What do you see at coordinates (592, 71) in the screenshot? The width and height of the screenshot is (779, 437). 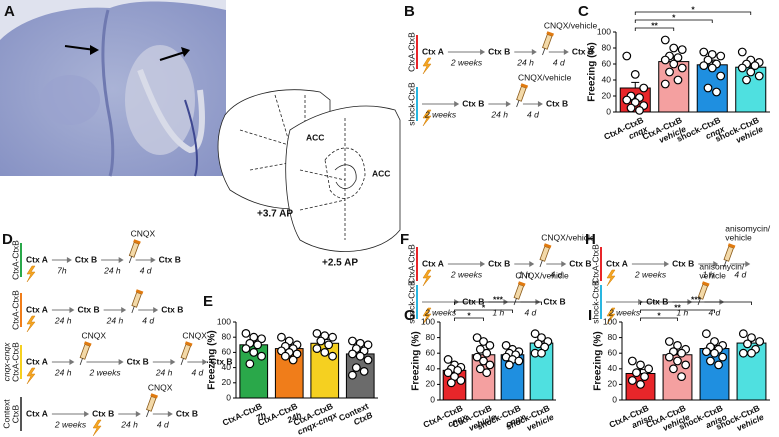 I see `y-axis-label: Freezing (%)` at bounding box center [592, 71].